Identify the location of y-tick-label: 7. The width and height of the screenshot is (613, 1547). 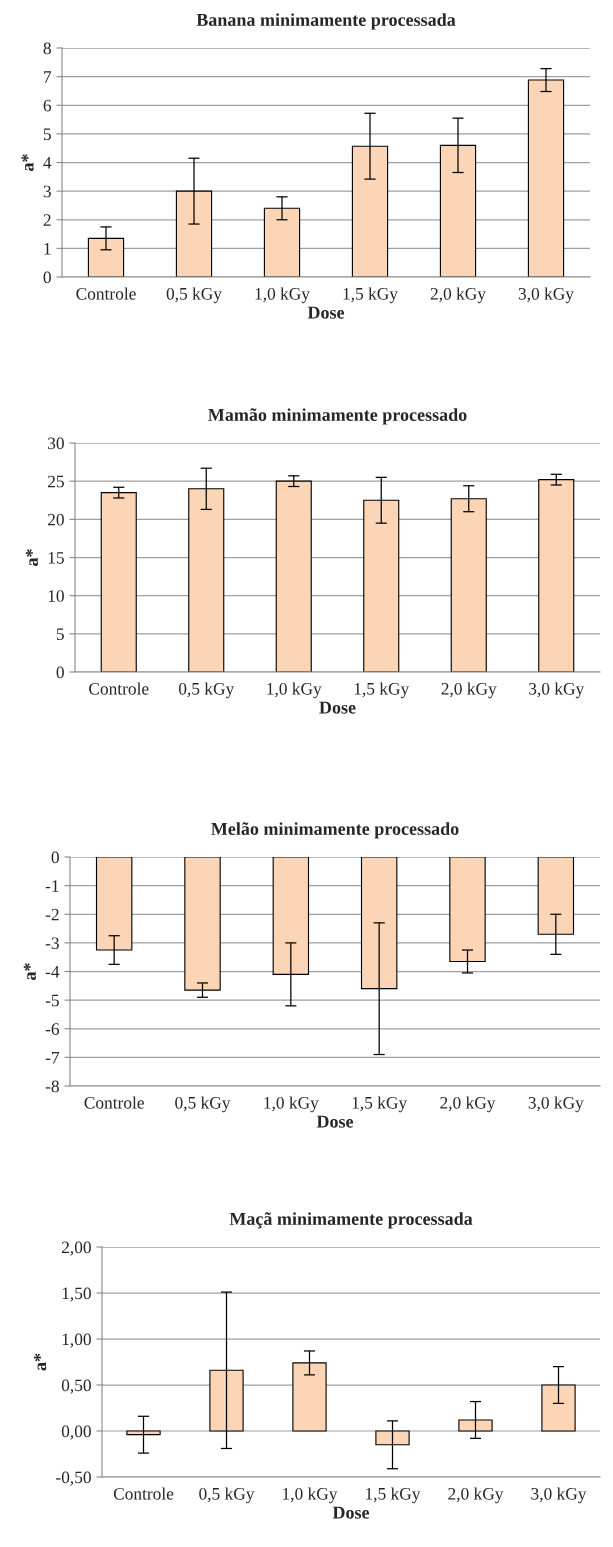
(48, 77).